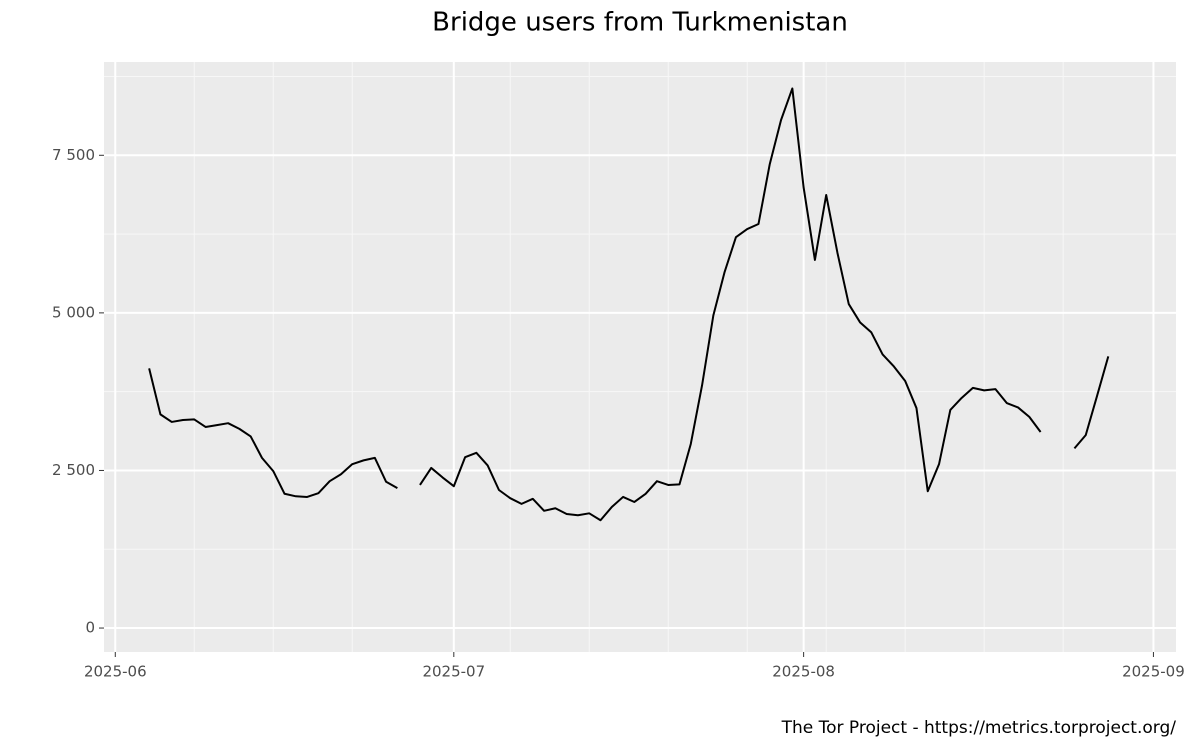 This screenshot has height=750, width=1200. I want to click on y-tick-label: 5 000, so click(73, 312).